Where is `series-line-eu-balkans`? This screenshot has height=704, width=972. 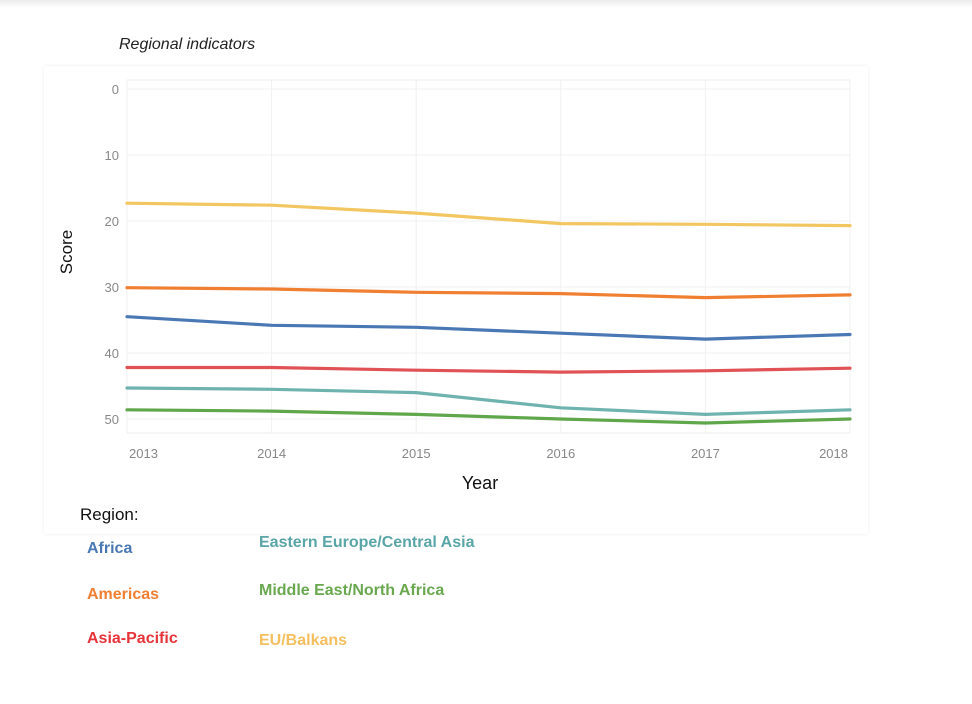
series-line-eu-balkans is located at coordinates (488, 214).